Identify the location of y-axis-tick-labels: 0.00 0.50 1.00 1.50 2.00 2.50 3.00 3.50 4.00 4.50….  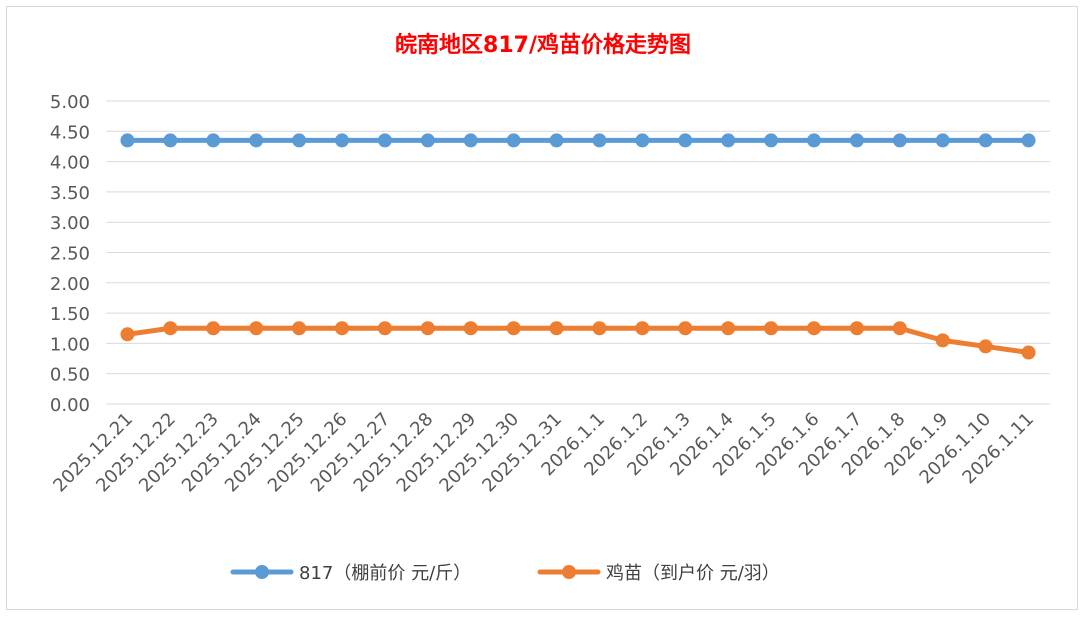
(70, 254).